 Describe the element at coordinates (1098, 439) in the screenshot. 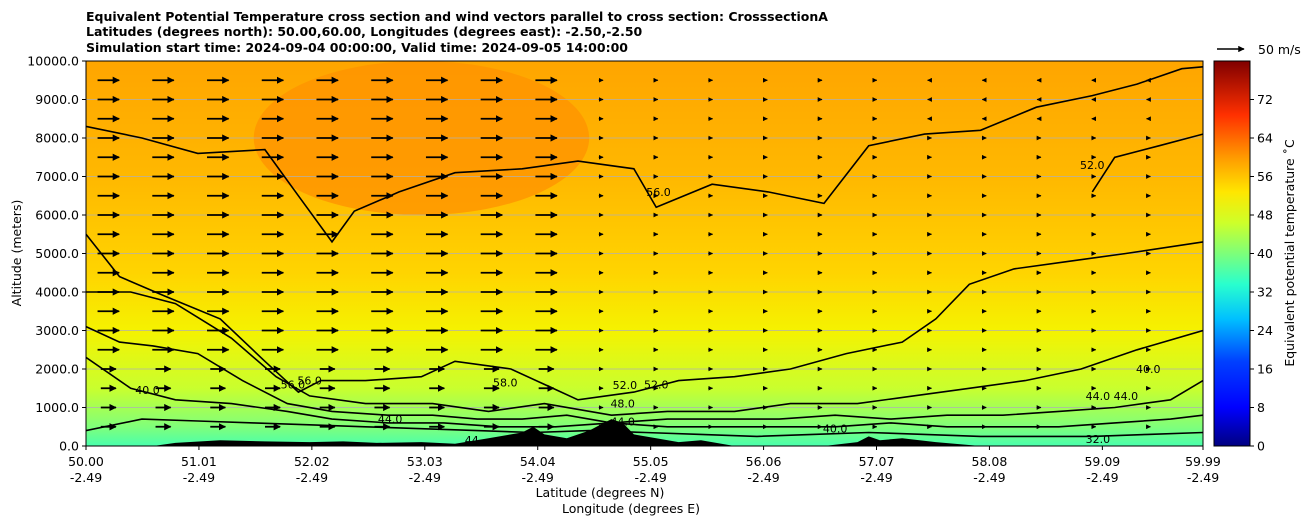

I see `contour-label-16: 32.0` at that location.